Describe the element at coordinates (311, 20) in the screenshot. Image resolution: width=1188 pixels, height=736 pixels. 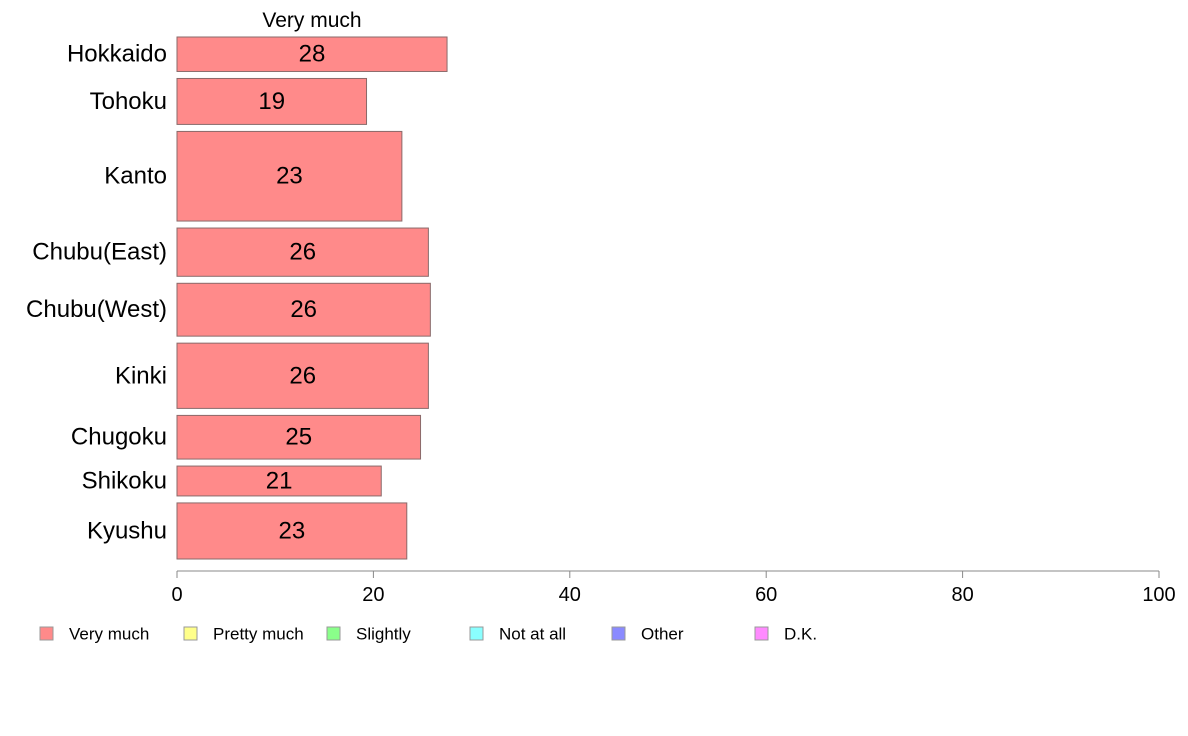
I see `panel-title: Very much` at that location.